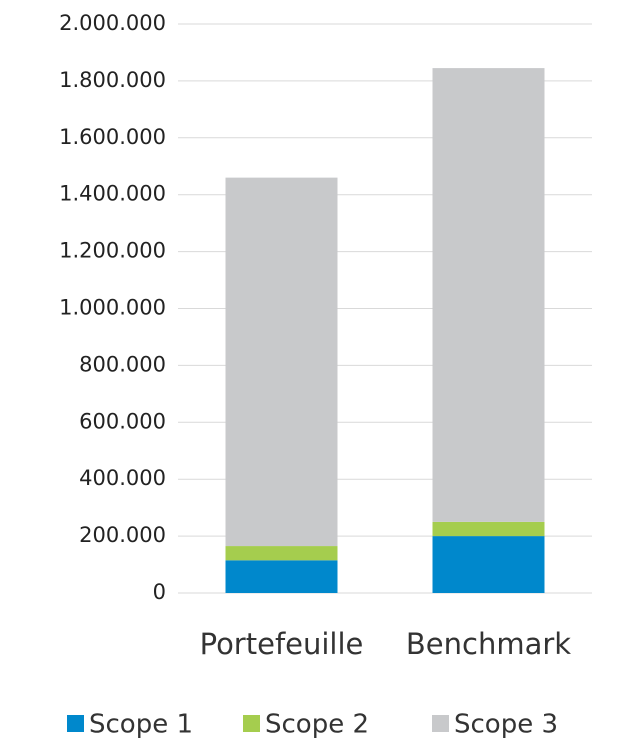  Describe the element at coordinates (122, 535) in the screenshot. I see `y-tick-label: 200.000` at that location.